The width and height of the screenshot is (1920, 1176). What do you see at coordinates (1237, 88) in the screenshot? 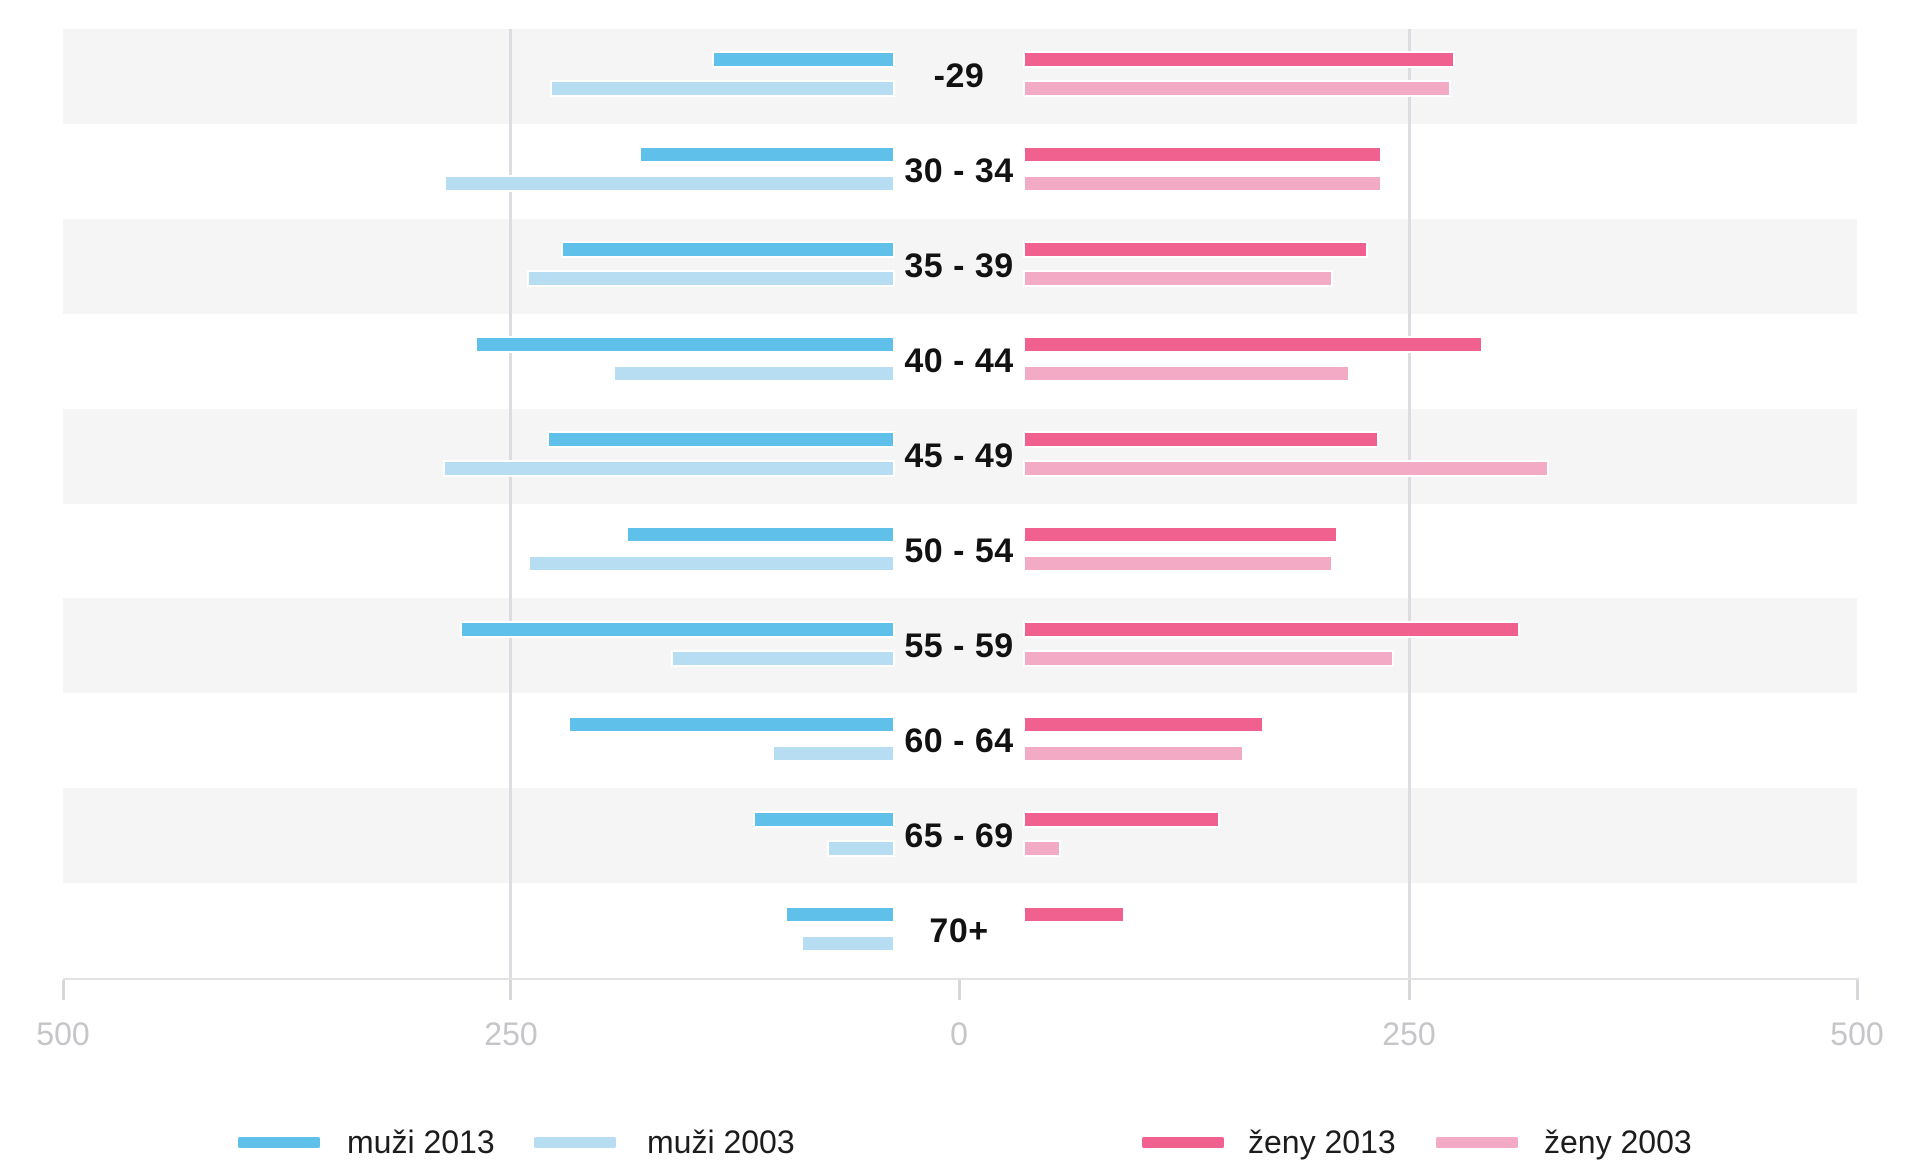
I see `bar-ženy-2003--29` at bounding box center [1237, 88].